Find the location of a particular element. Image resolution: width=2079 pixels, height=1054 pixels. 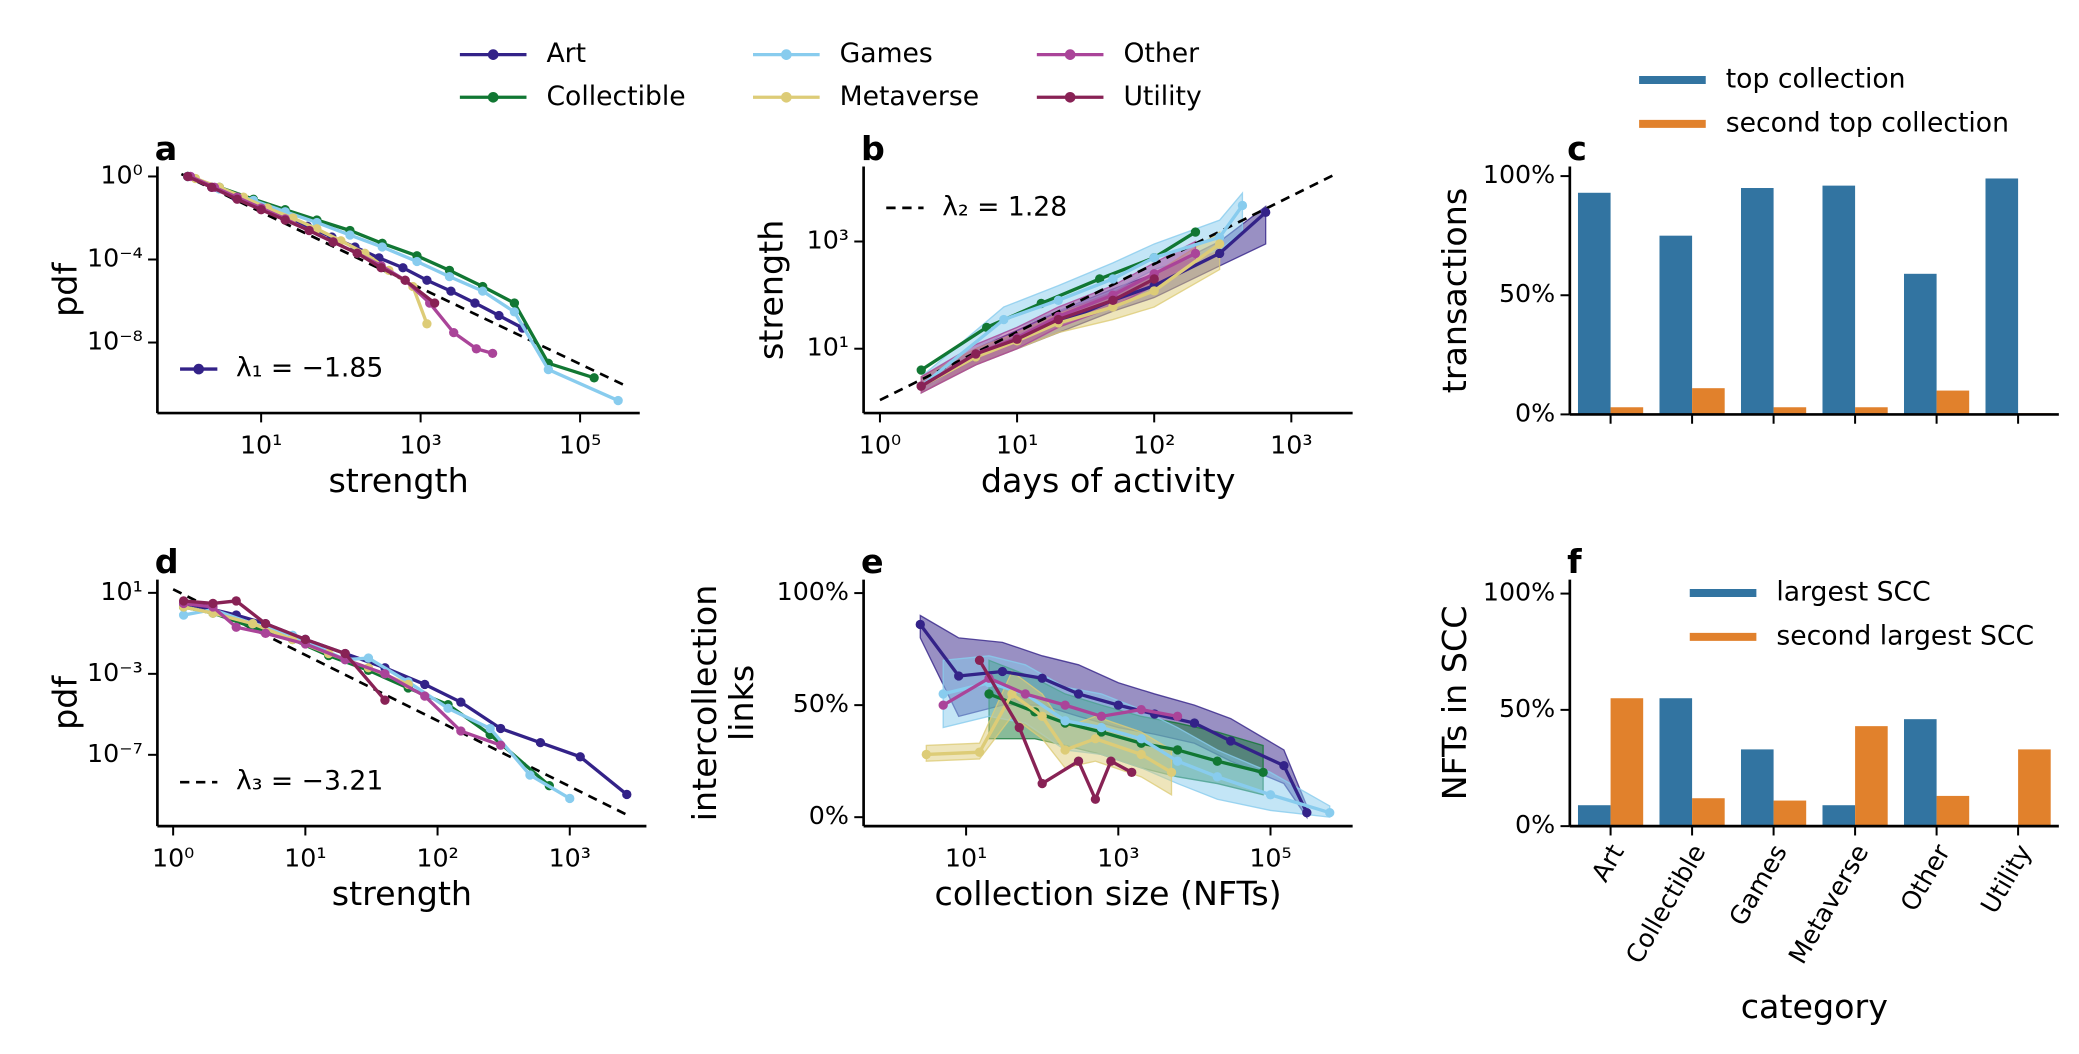

y-tick-label: 10⁻³ is located at coordinates (115, 672).